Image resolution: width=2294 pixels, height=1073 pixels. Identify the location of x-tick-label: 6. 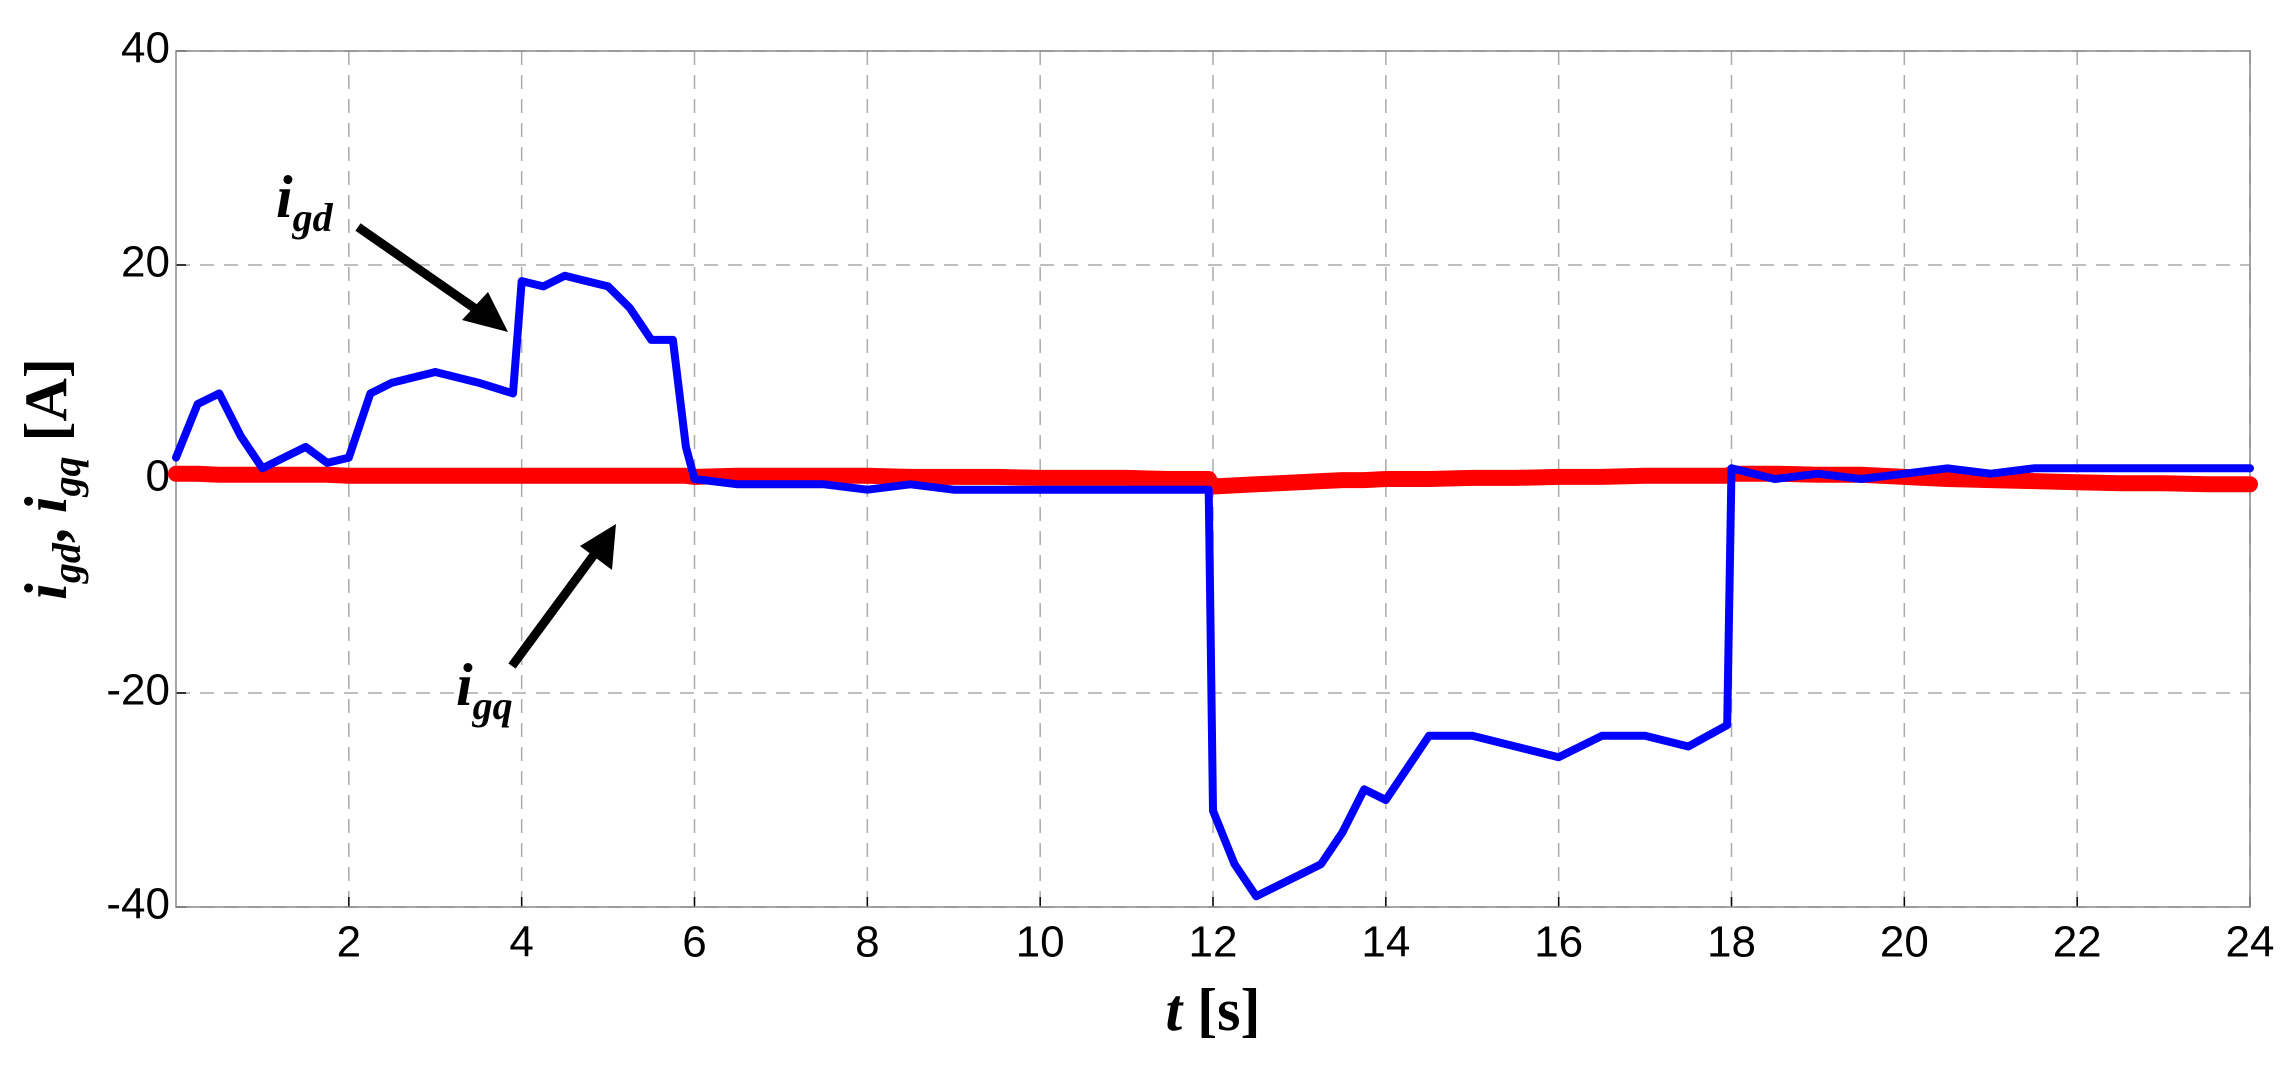
(694, 942).